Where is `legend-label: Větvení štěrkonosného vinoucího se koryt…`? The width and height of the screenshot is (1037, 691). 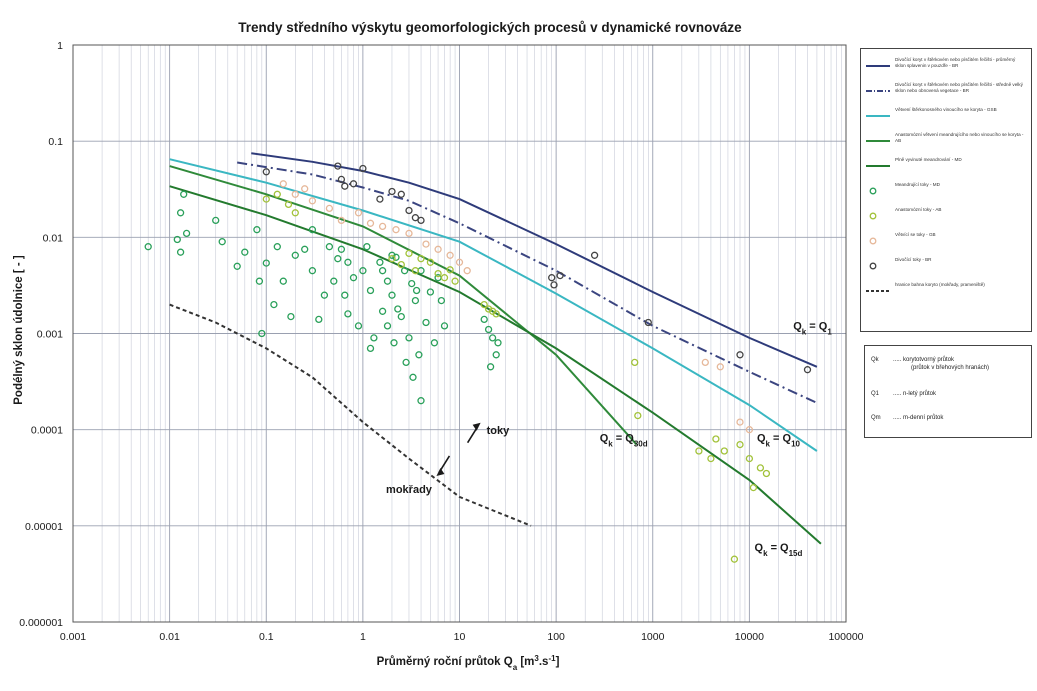
legend-label: Větvení štěrkonosného vinoucího se koryt… is located at coordinates (946, 109).